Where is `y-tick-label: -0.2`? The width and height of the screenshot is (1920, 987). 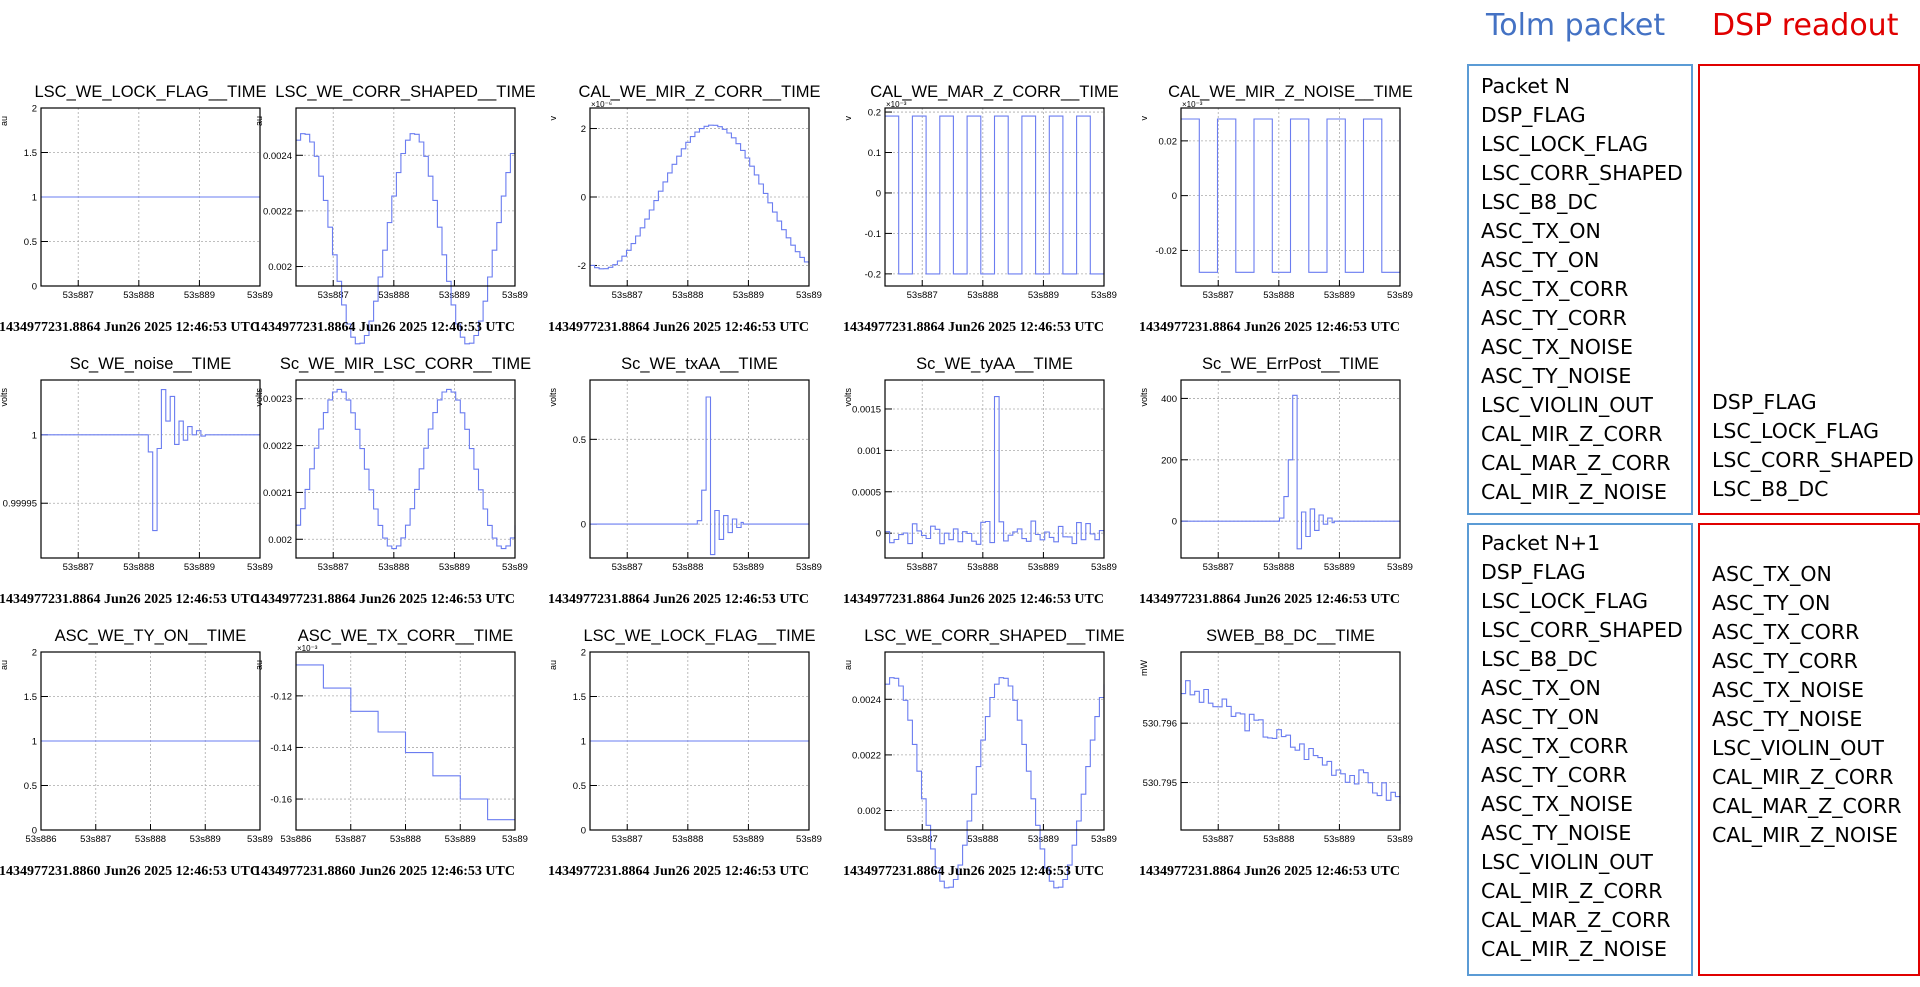 y-tick-label: -0.2 is located at coordinates (873, 274).